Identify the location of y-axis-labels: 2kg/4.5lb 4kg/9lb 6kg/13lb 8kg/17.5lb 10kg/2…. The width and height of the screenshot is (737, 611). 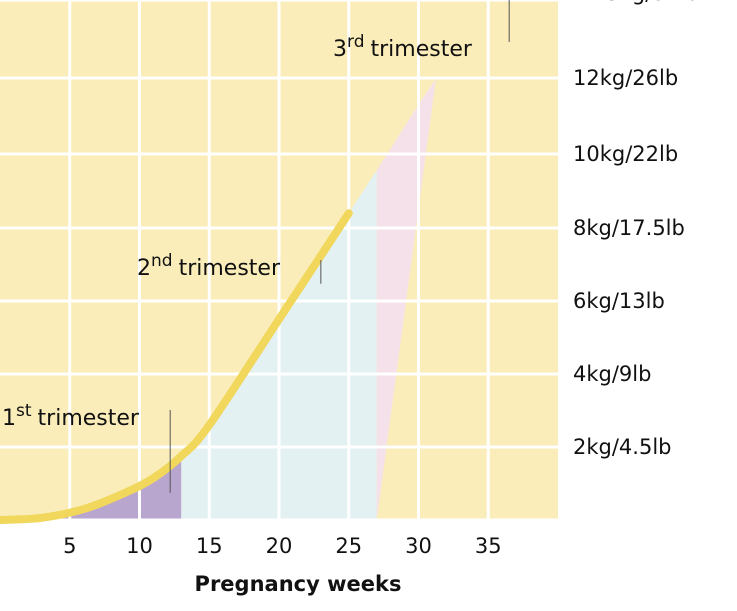
(635, 229).